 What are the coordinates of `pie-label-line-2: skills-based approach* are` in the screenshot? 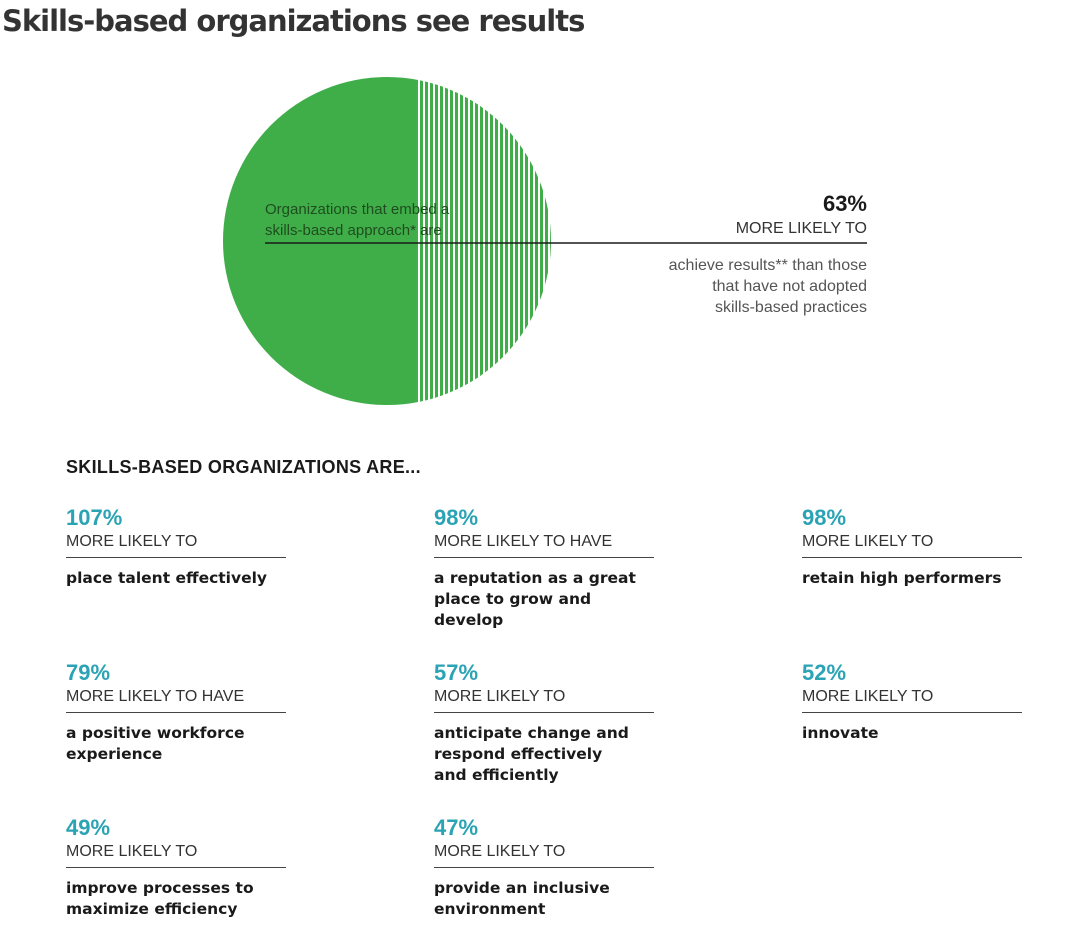 It's located at (353, 230).